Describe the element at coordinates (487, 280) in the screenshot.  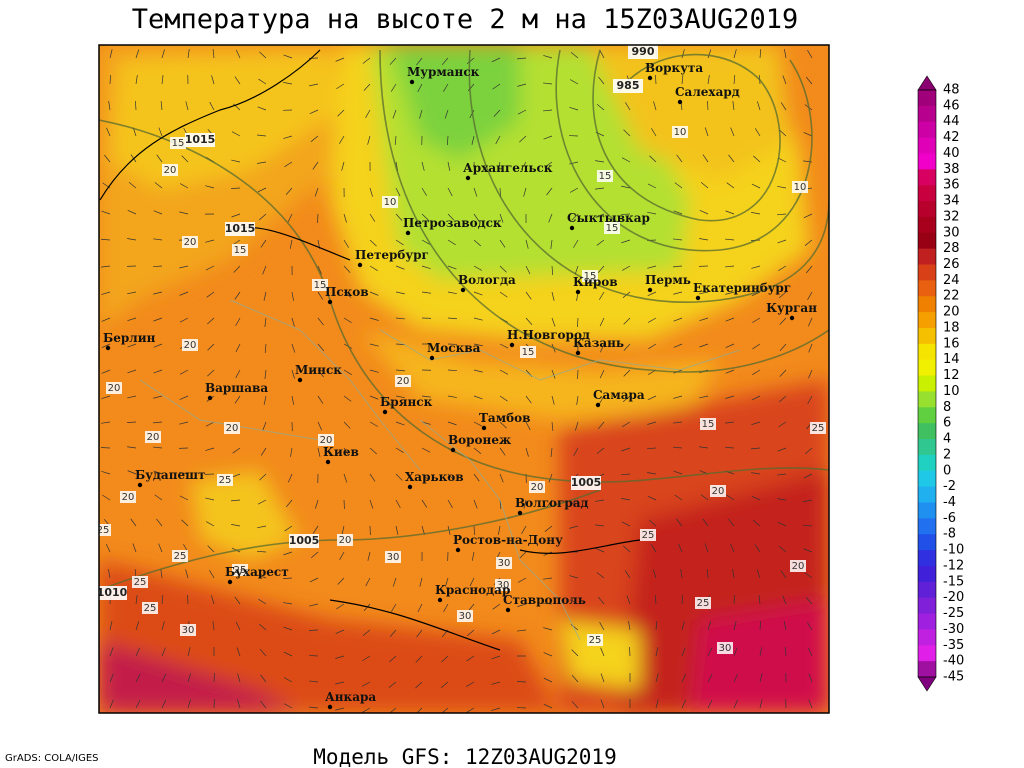
I see `city-label: Вологда` at that location.